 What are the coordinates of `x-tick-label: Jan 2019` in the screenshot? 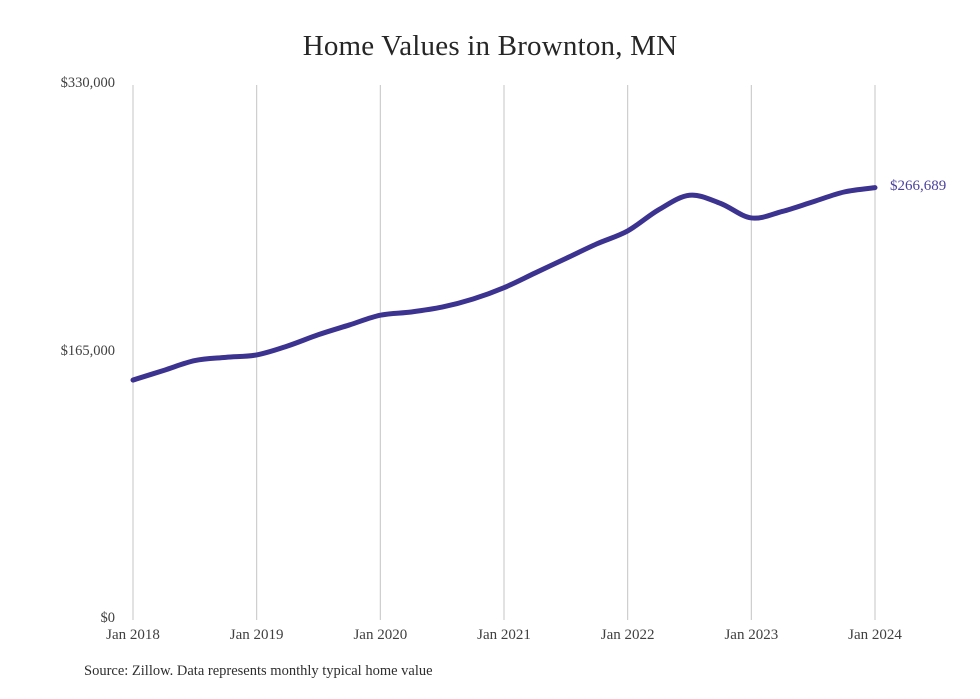 It's located at (256, 635).